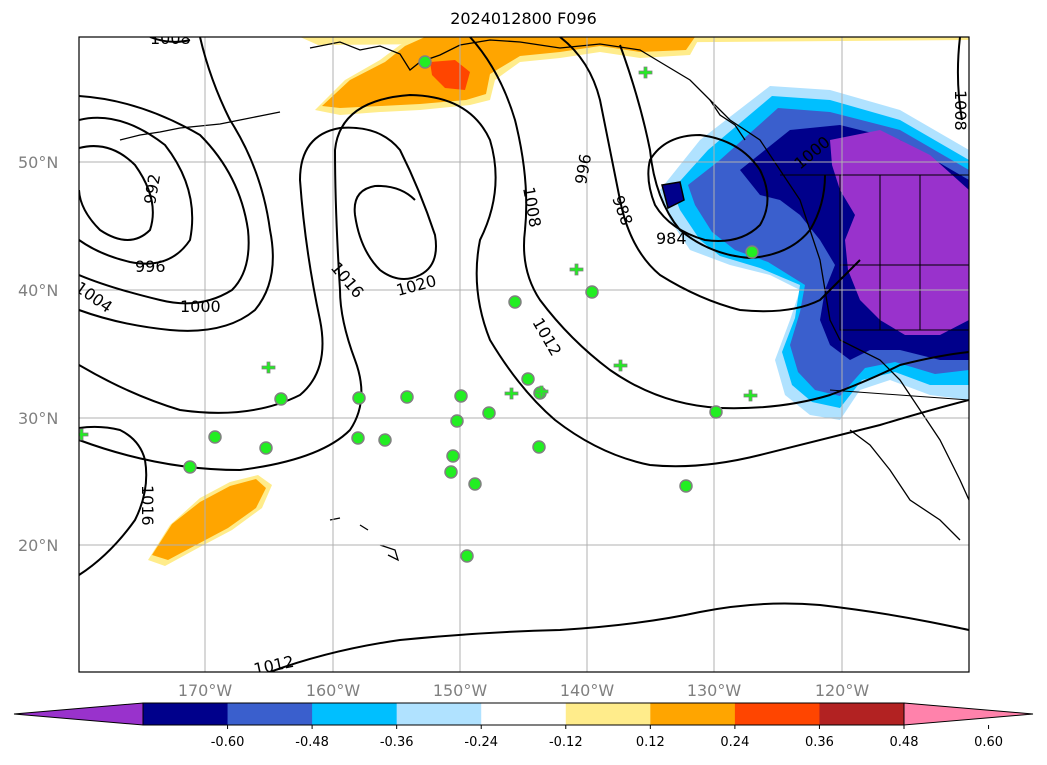  I want to click on lon-label: 170°W, so click(205, 690).